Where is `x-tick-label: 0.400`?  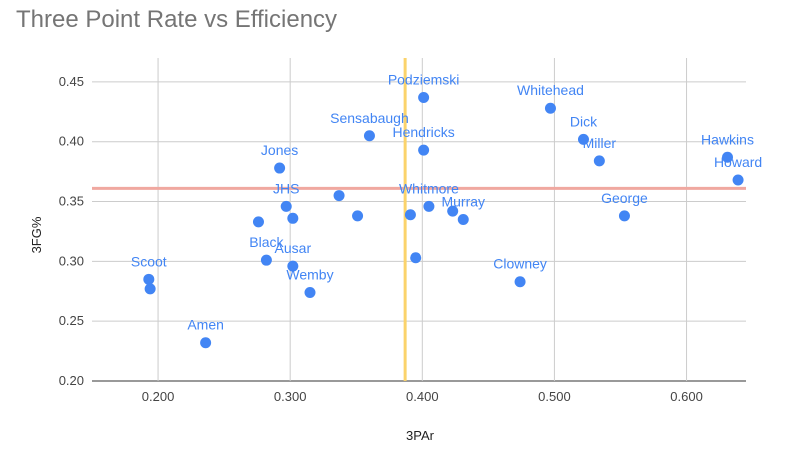 x-tick-label: 0.400 is located at coordinates (422, 396).